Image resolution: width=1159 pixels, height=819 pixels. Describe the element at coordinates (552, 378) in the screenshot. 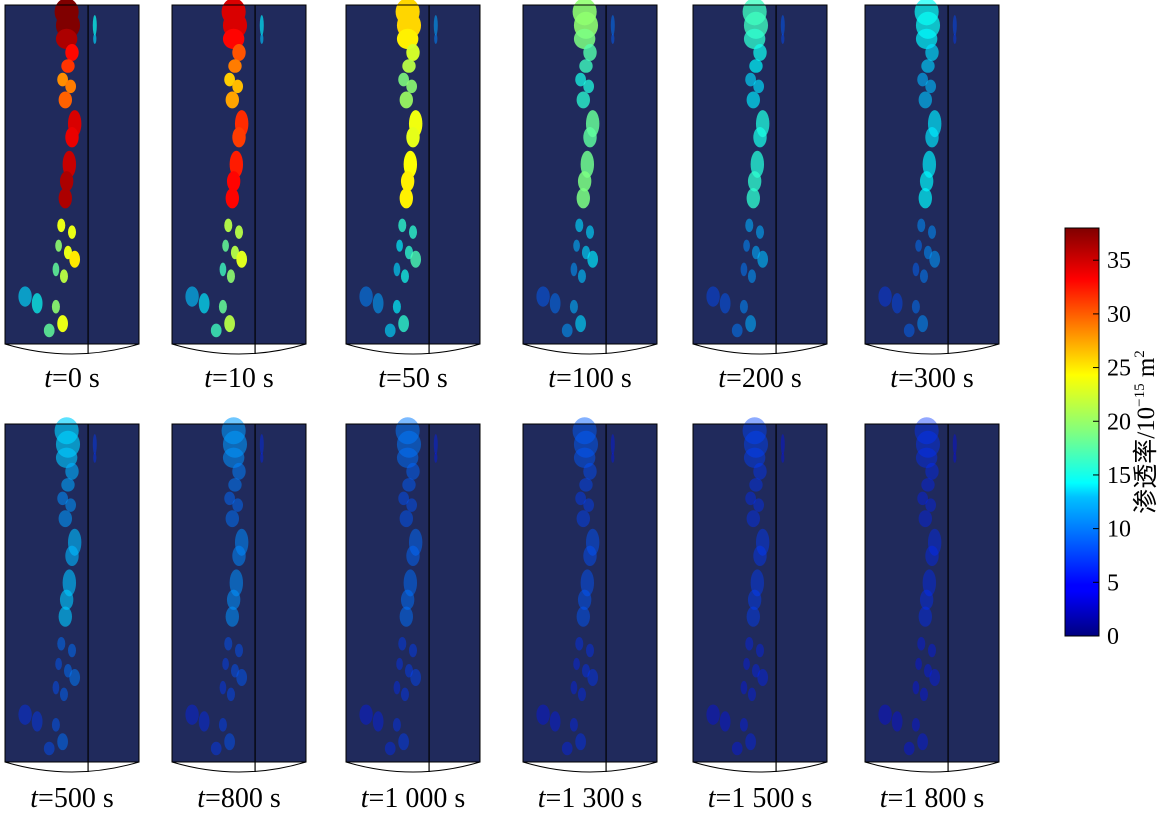

I see `time-variable: t` at that location.